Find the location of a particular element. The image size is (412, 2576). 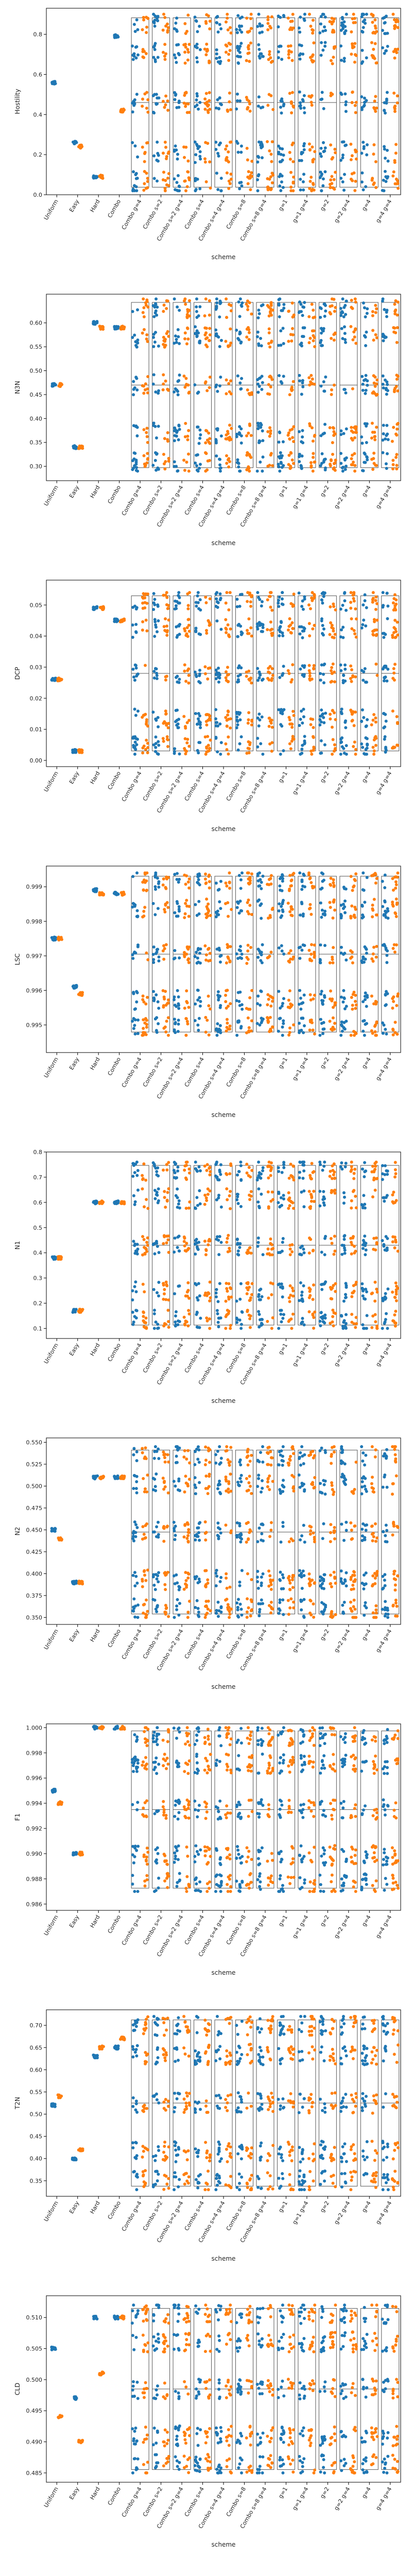

x-tick-label: g=1 is located at coordinates (283, 205).